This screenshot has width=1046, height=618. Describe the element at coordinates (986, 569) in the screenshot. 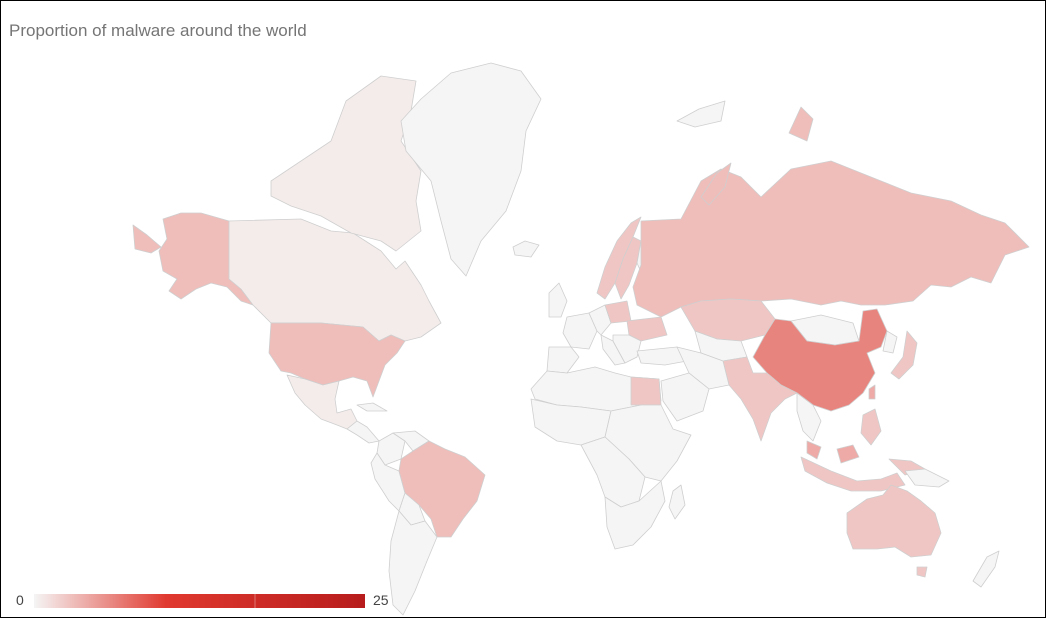

I see `region-new-zealand` at that location.